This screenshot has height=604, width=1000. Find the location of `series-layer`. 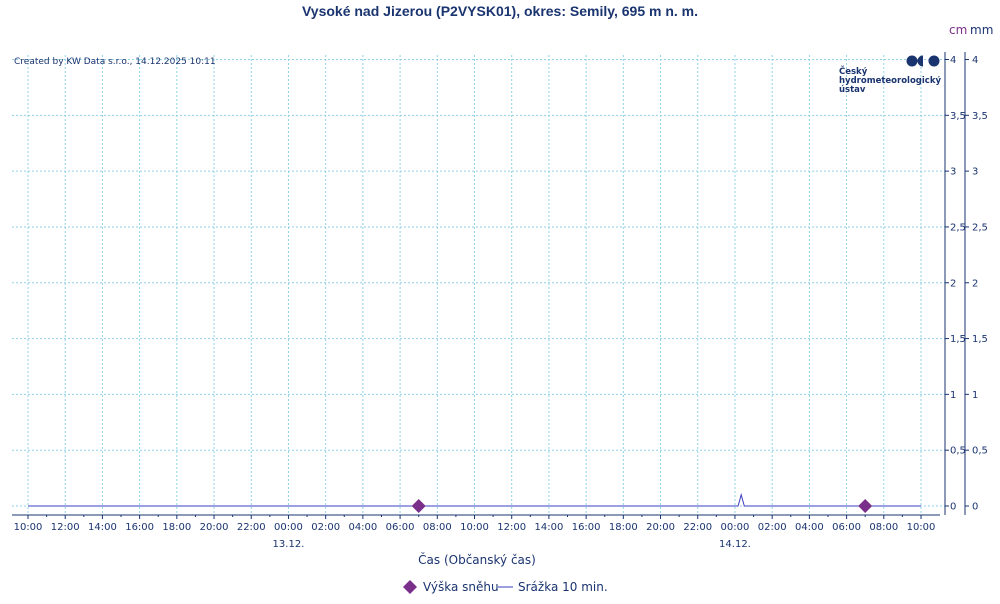

series-layer is located at coordinates (474, 502).